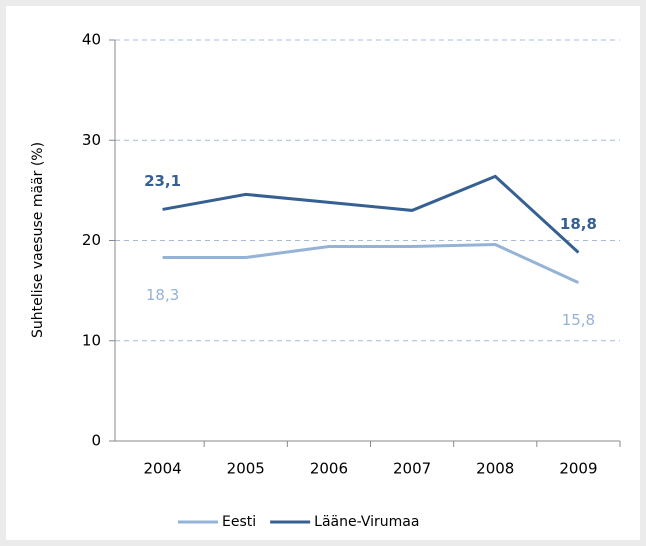 The width and height of the screenshot is (646, 546). What do you see at coordinates (578, 320) in the screenshot?
I see `data-label: 15,8` at bounding box center [578, 320].